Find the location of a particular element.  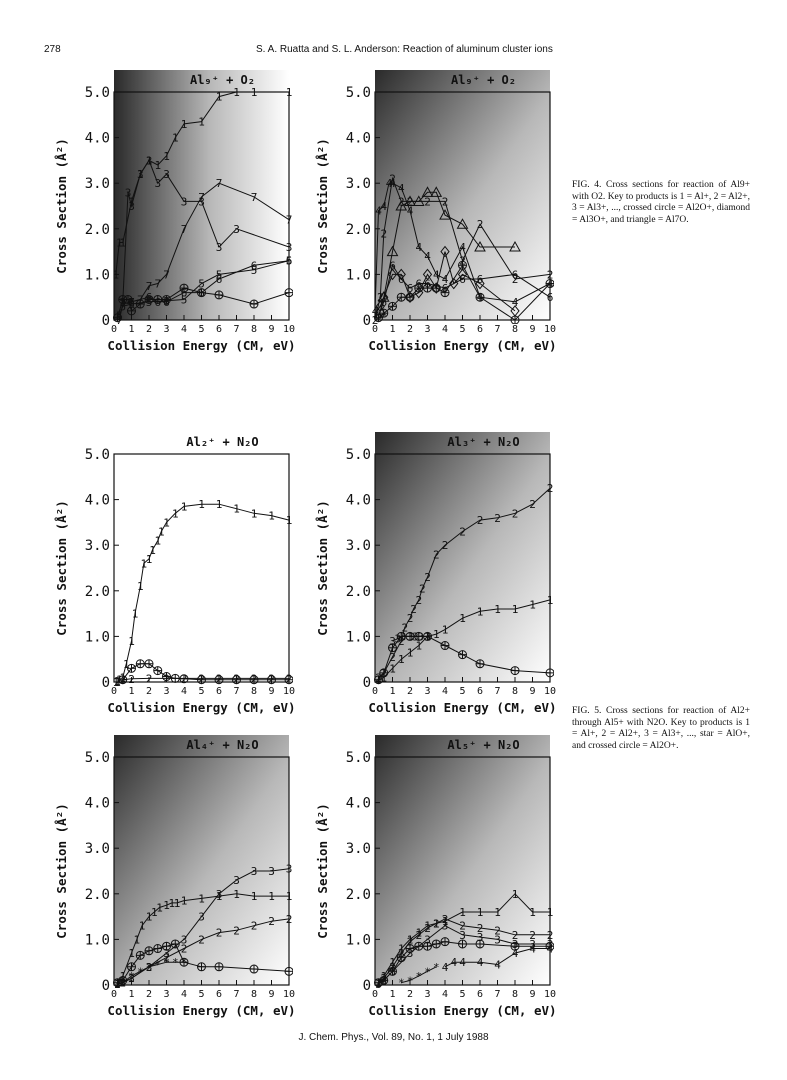

x-tick-label: 0 is located at coordinates (375, 691).